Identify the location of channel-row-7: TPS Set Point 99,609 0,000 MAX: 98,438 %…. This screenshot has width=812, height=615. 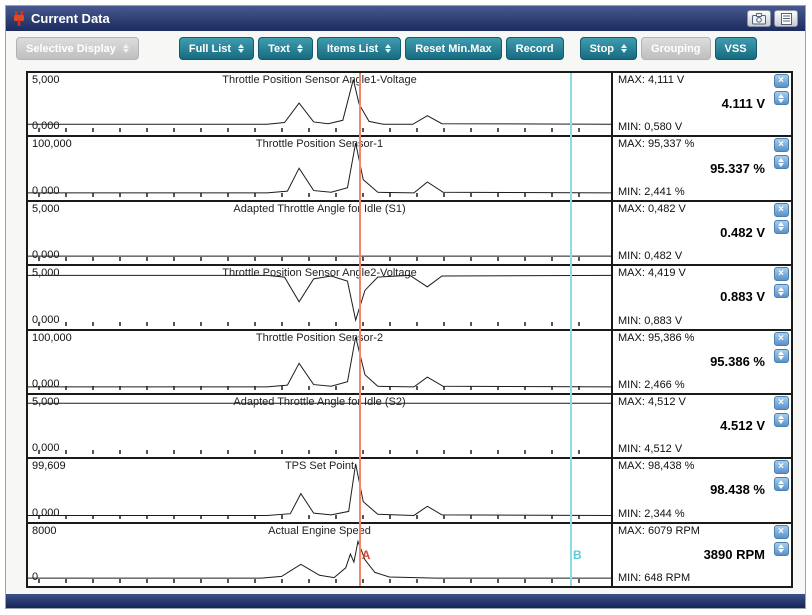
(409, 491).